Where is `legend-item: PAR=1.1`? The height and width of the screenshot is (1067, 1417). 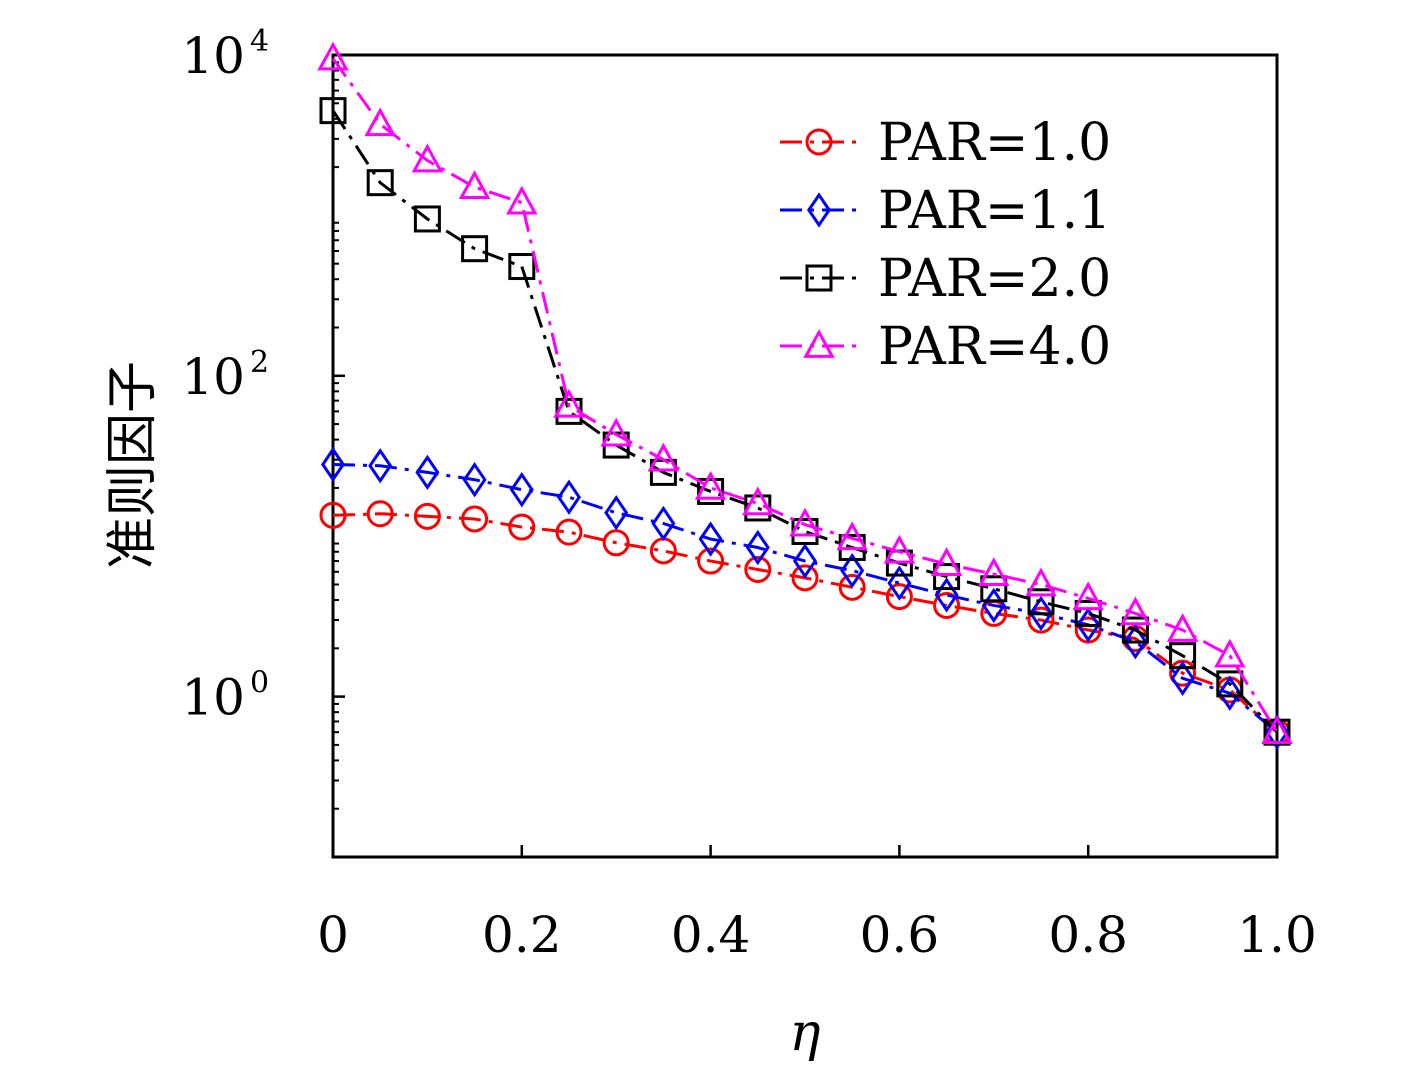 legend-item: PAR=1.1 is located at coordinates (945, 211).